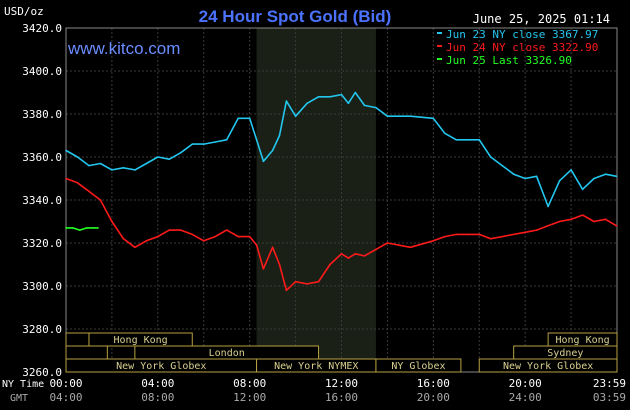 The width and height of the screenshot is (630, 410). Describe the element at coordinates (42, 329) in the screenshot. I see `y-tick-label: 3280.0` at that location.